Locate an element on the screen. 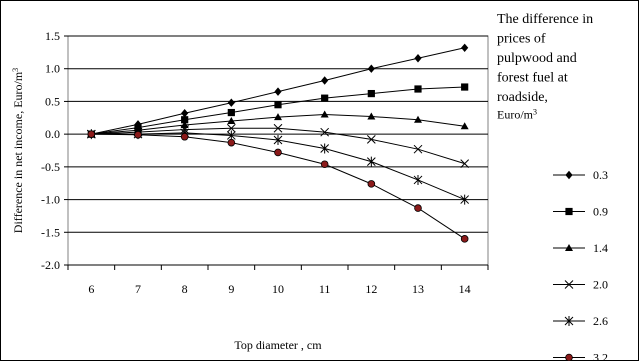 Image resolution: width=639 pixels, height=361 pixels. x-axis-ticks: 6 7 8 9 10 11 12 13 14 is located at coordinates (278, 280).